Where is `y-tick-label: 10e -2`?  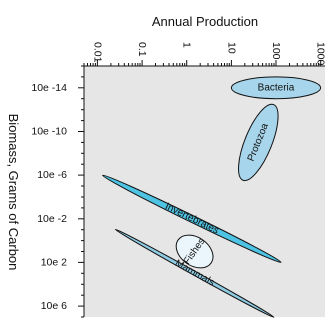 y-tick-label: 10e -2 is located at coordinates (52, 219).